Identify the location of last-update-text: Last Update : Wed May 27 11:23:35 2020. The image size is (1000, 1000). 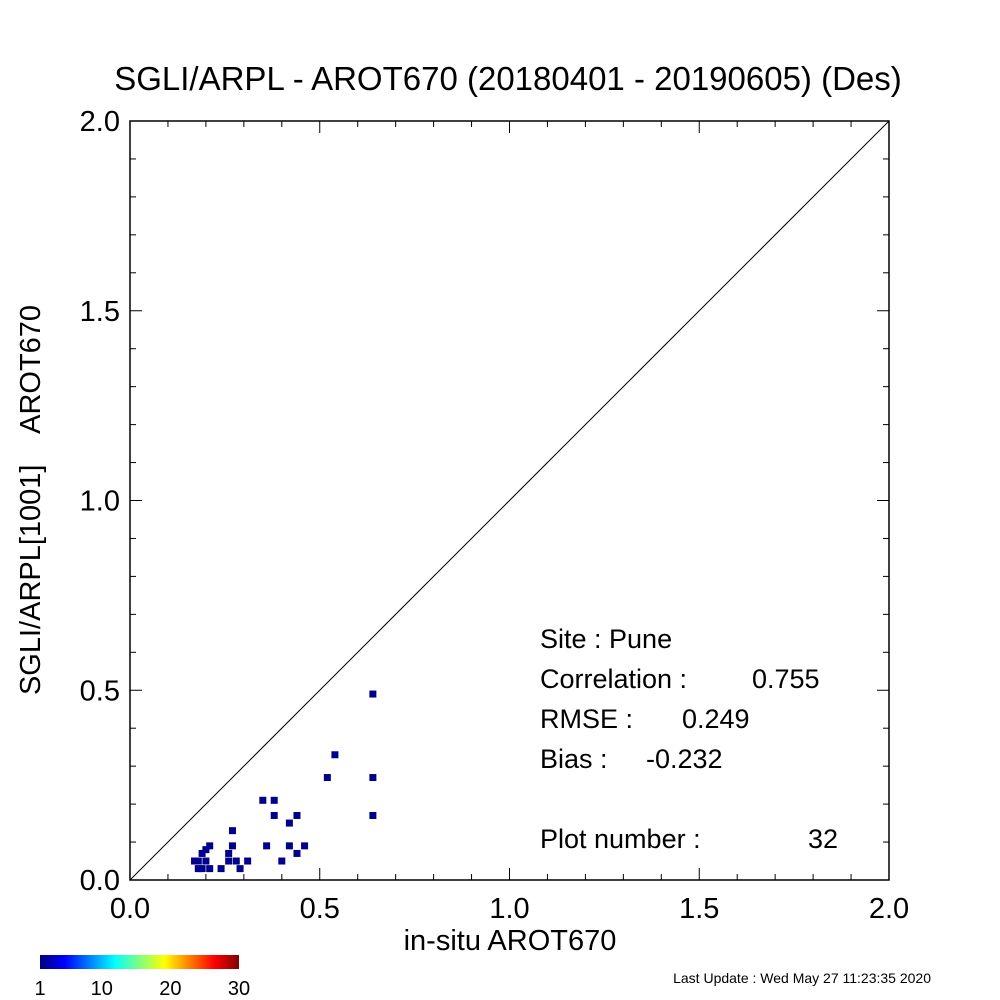
(802, 978).